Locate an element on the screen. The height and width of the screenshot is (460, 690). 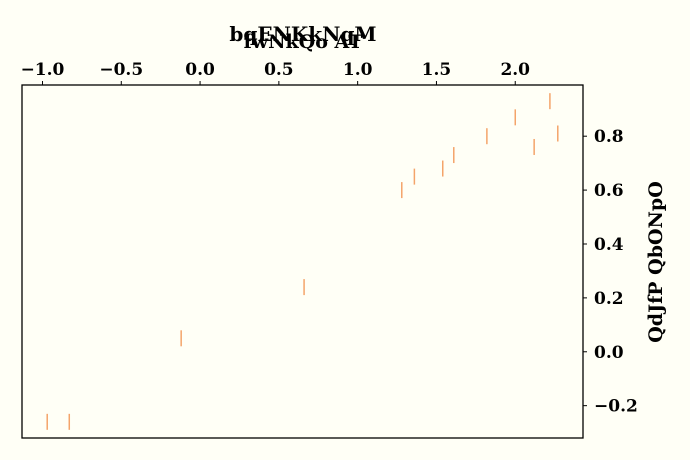
y-tick-label: 0.2 is located at coordinates (609, 299).